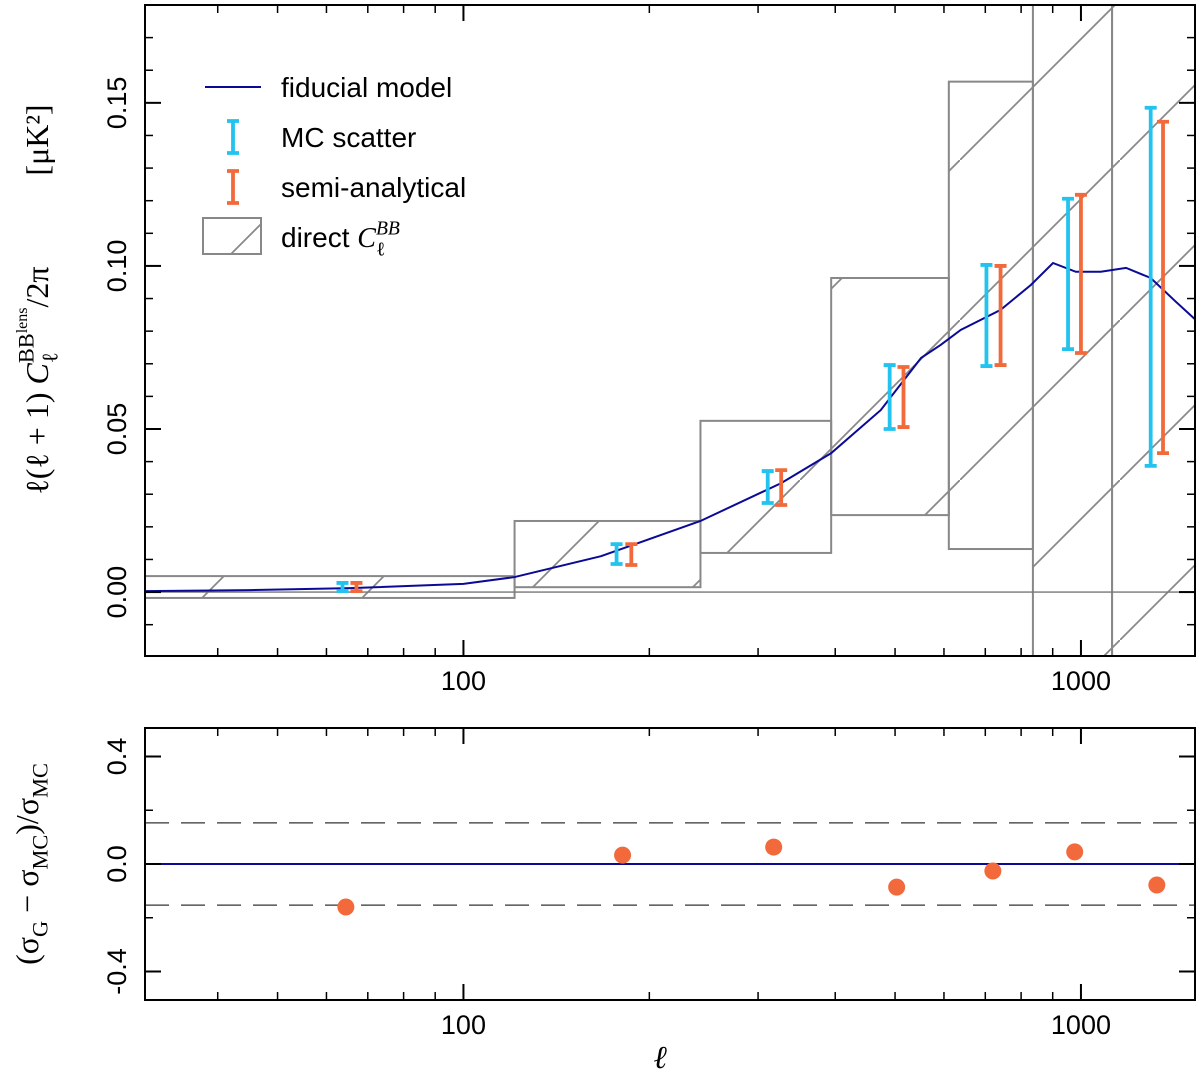 The height and width of the screenshot is (1086, 1200). Describe the element at coordinates (660, 1057) in the screenshot. I see `x-axis-label: ℓ` at that location.